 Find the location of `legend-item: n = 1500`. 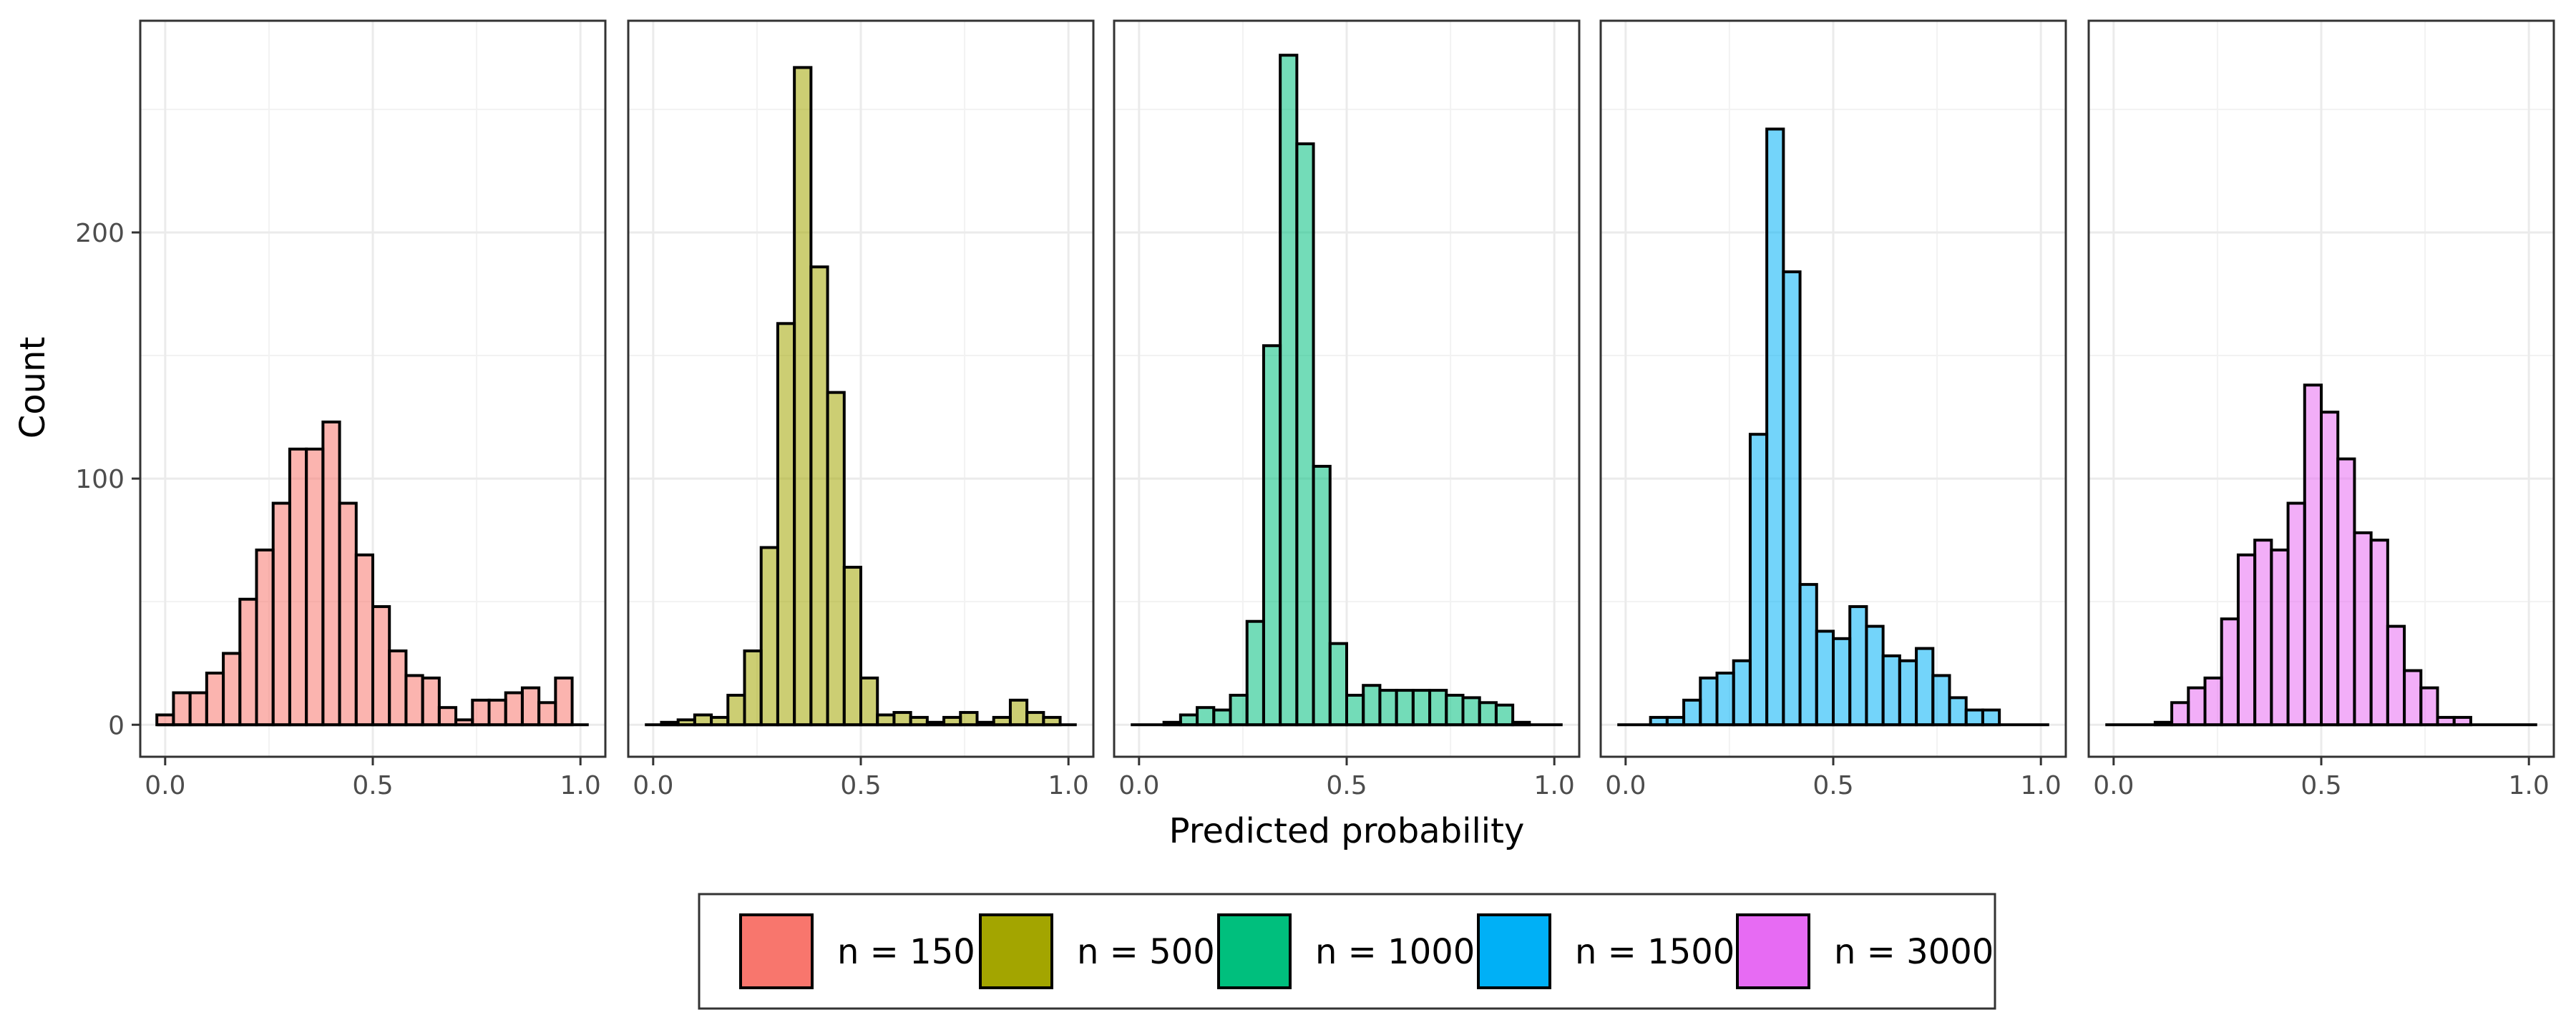

legend-item: n = 1500 is located at coordinates (1606, 951).